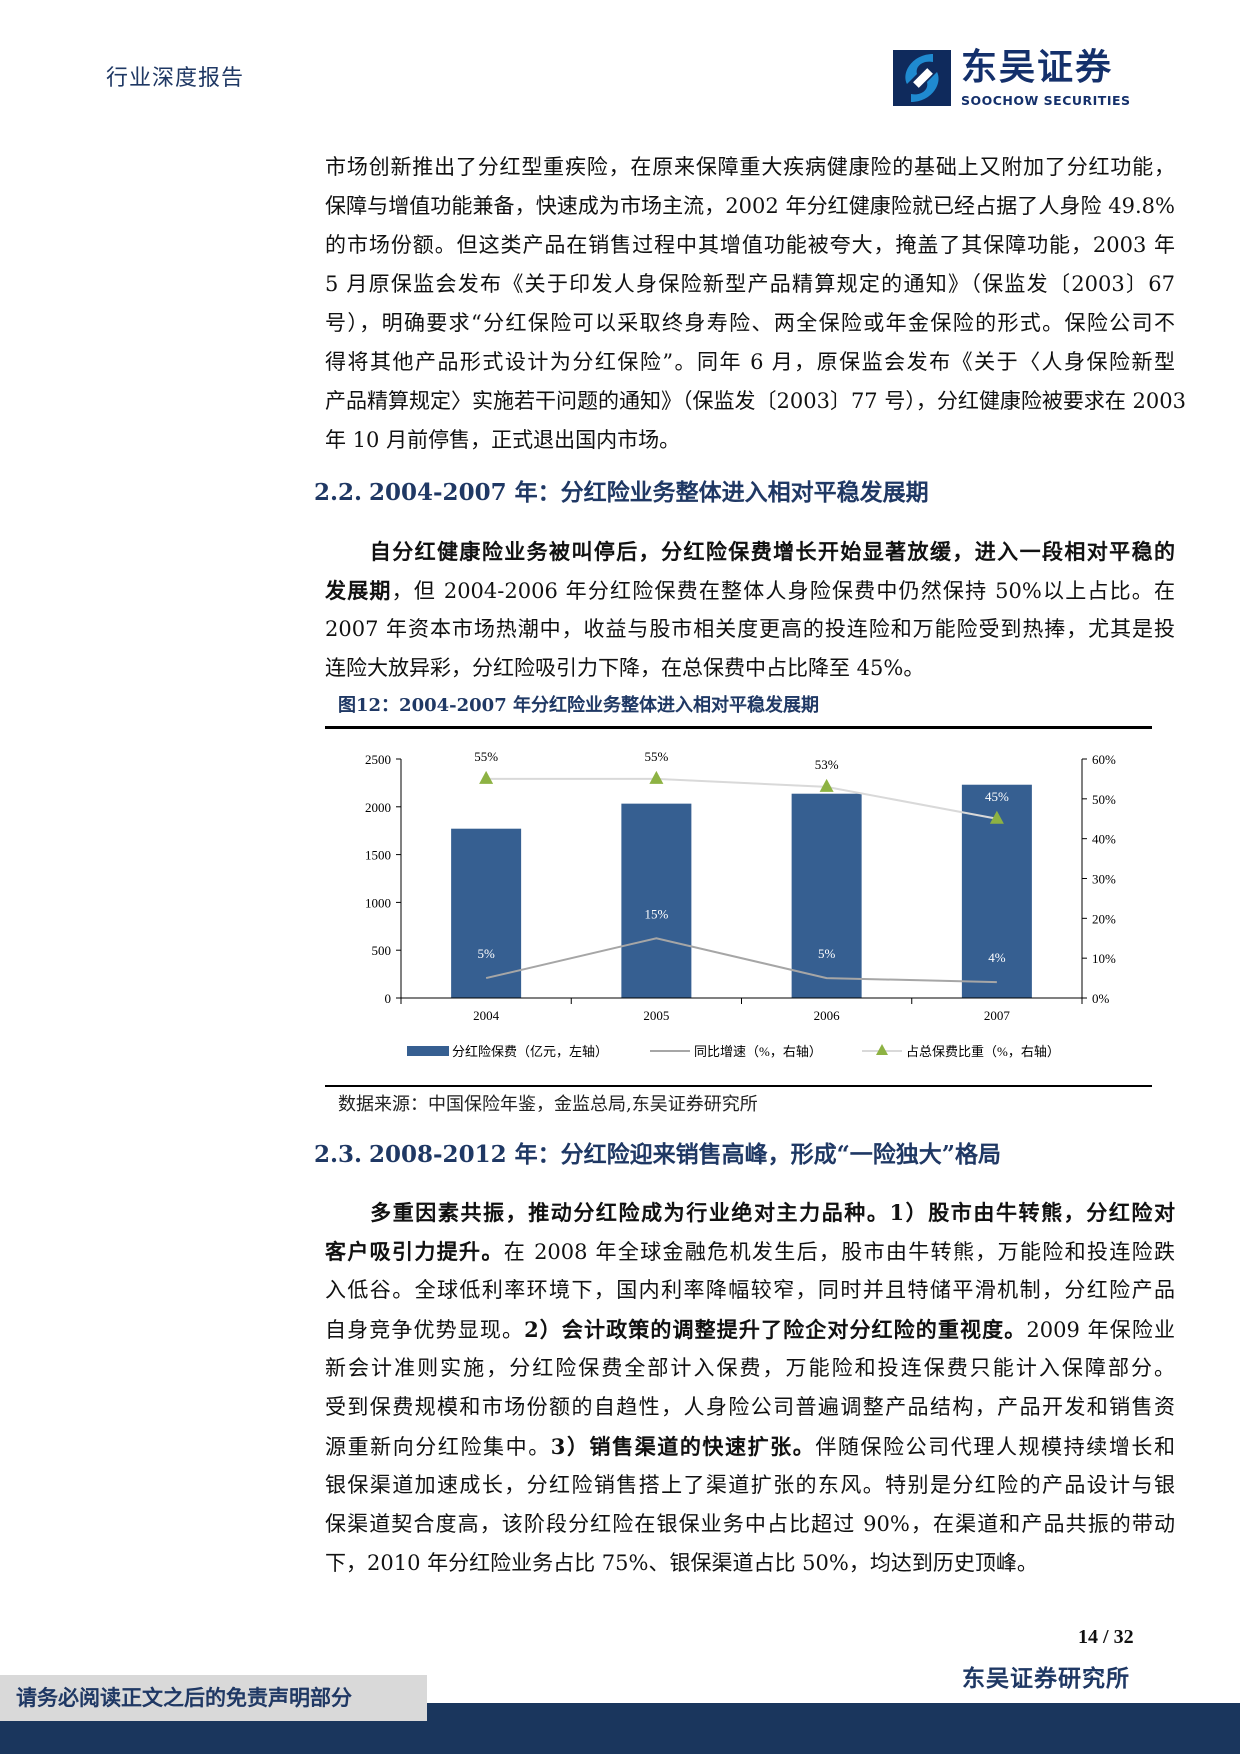 This screenshot has width=1240, height=1754. I want to click on growth-line, so click(741, 960).